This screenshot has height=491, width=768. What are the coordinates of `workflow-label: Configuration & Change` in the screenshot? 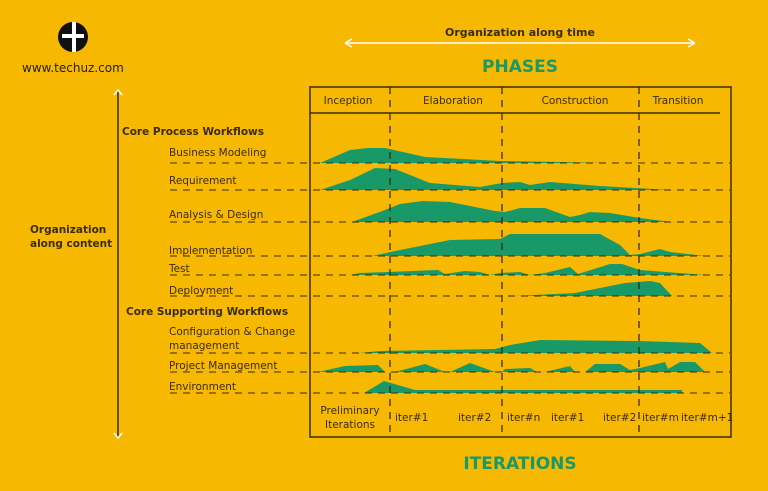 It's located at (232, 332).